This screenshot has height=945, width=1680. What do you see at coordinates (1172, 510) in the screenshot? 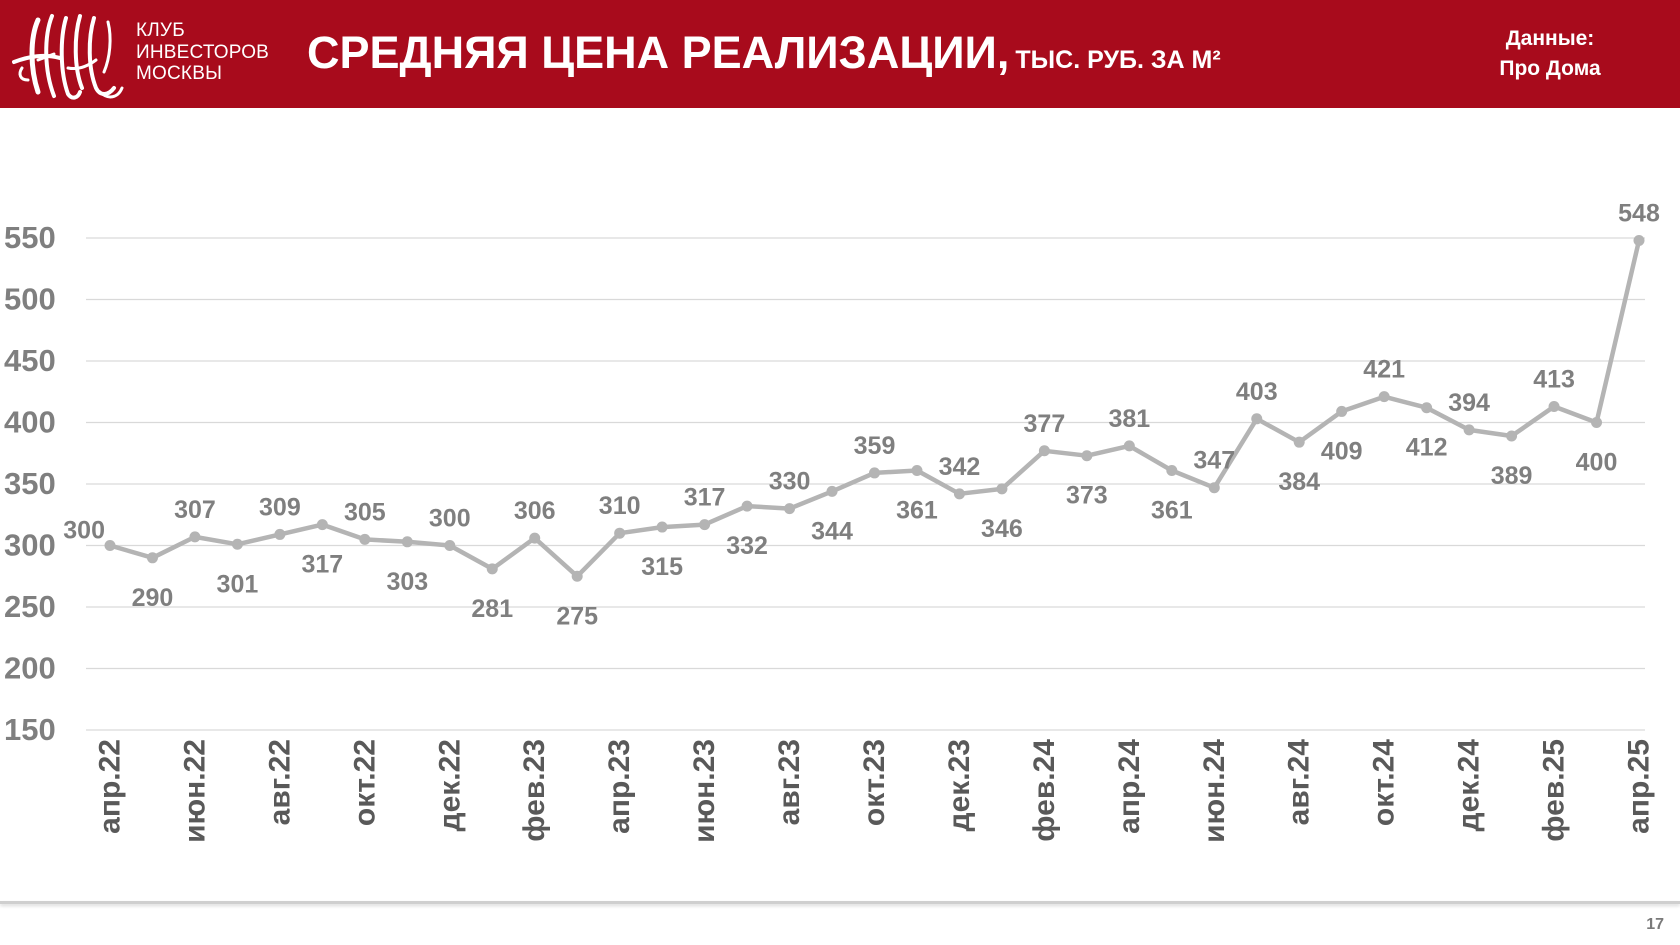
I see `data-label: 361` at bounding box center [1172, 510].